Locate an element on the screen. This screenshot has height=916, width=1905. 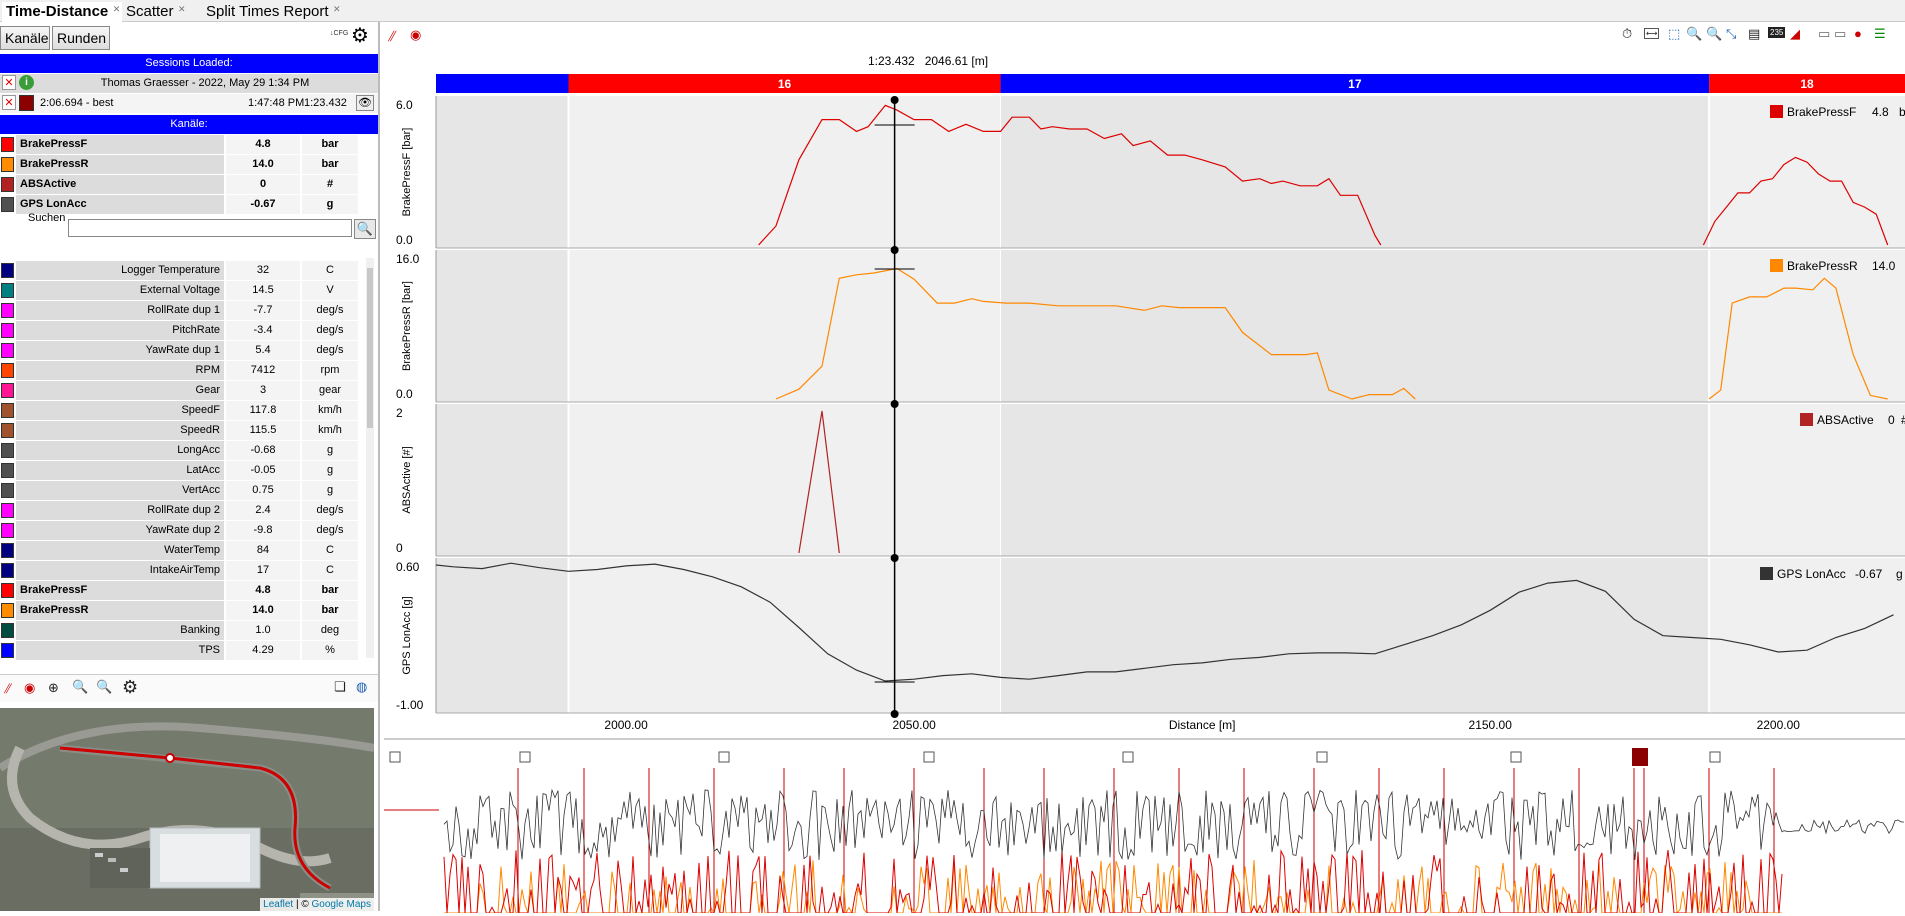
selected-lap-marker is located at coordinates (1640, 757).